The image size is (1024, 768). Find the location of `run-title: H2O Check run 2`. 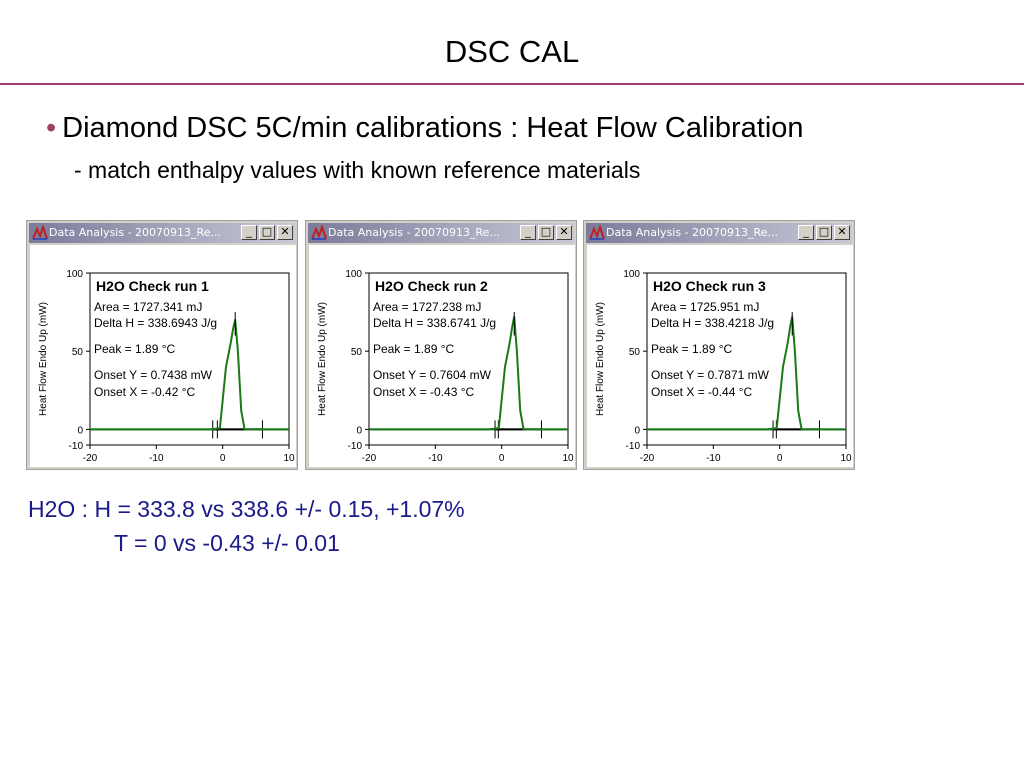

run-title: H2O Check run 2 is located at coordinates (431, 286).